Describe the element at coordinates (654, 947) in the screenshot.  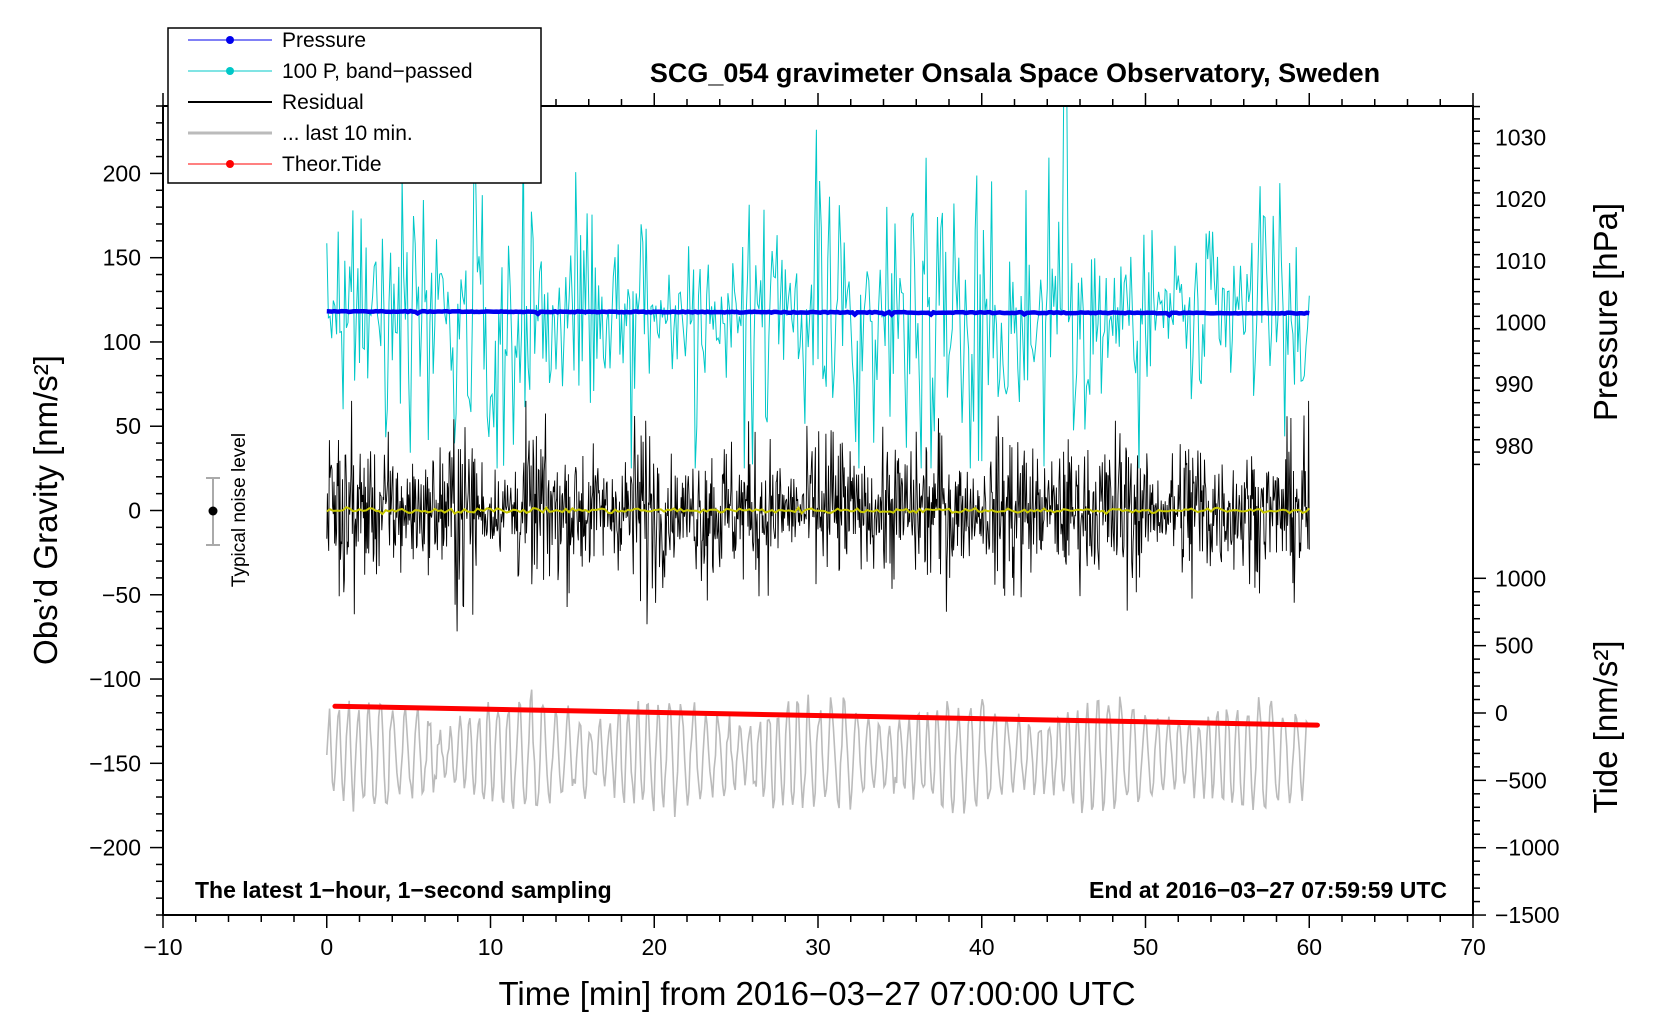
I see `x-tick-label: 20` at that location.